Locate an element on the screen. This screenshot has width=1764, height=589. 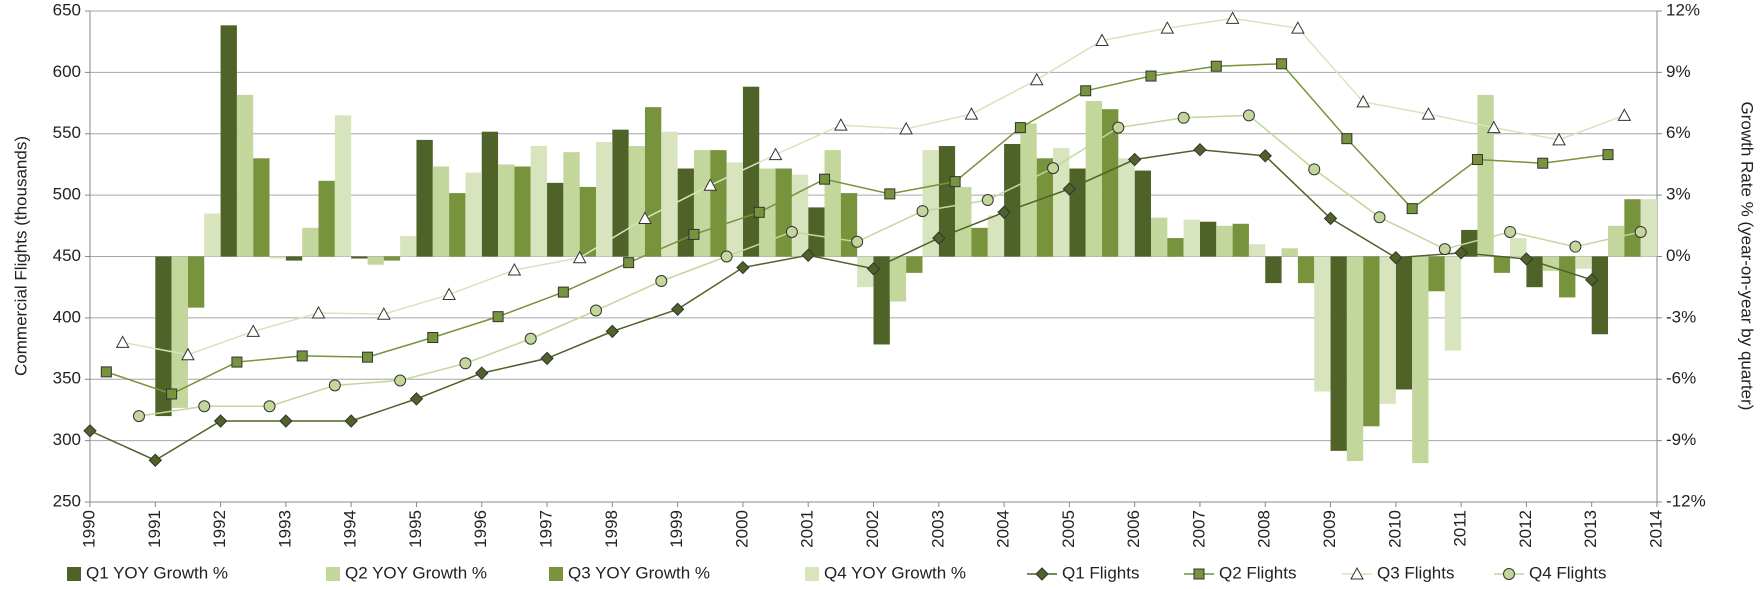
y-tick-label: 450 is located at coordinates (67, 255).